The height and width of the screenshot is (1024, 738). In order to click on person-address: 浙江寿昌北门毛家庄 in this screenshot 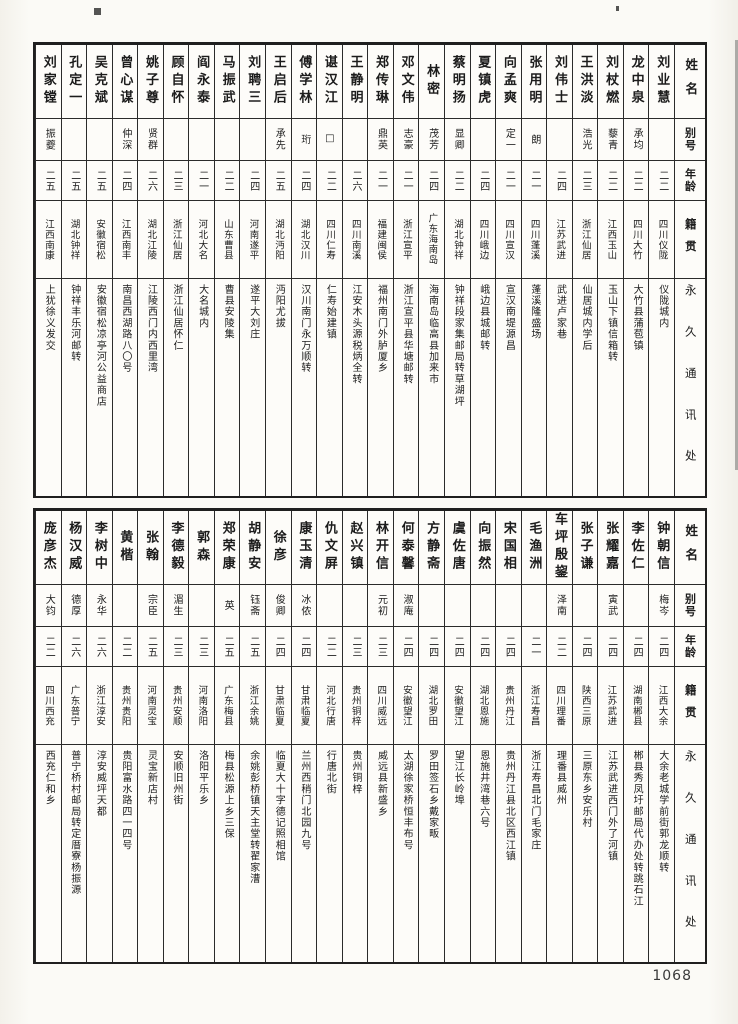, I will do `click(534, 800)`.